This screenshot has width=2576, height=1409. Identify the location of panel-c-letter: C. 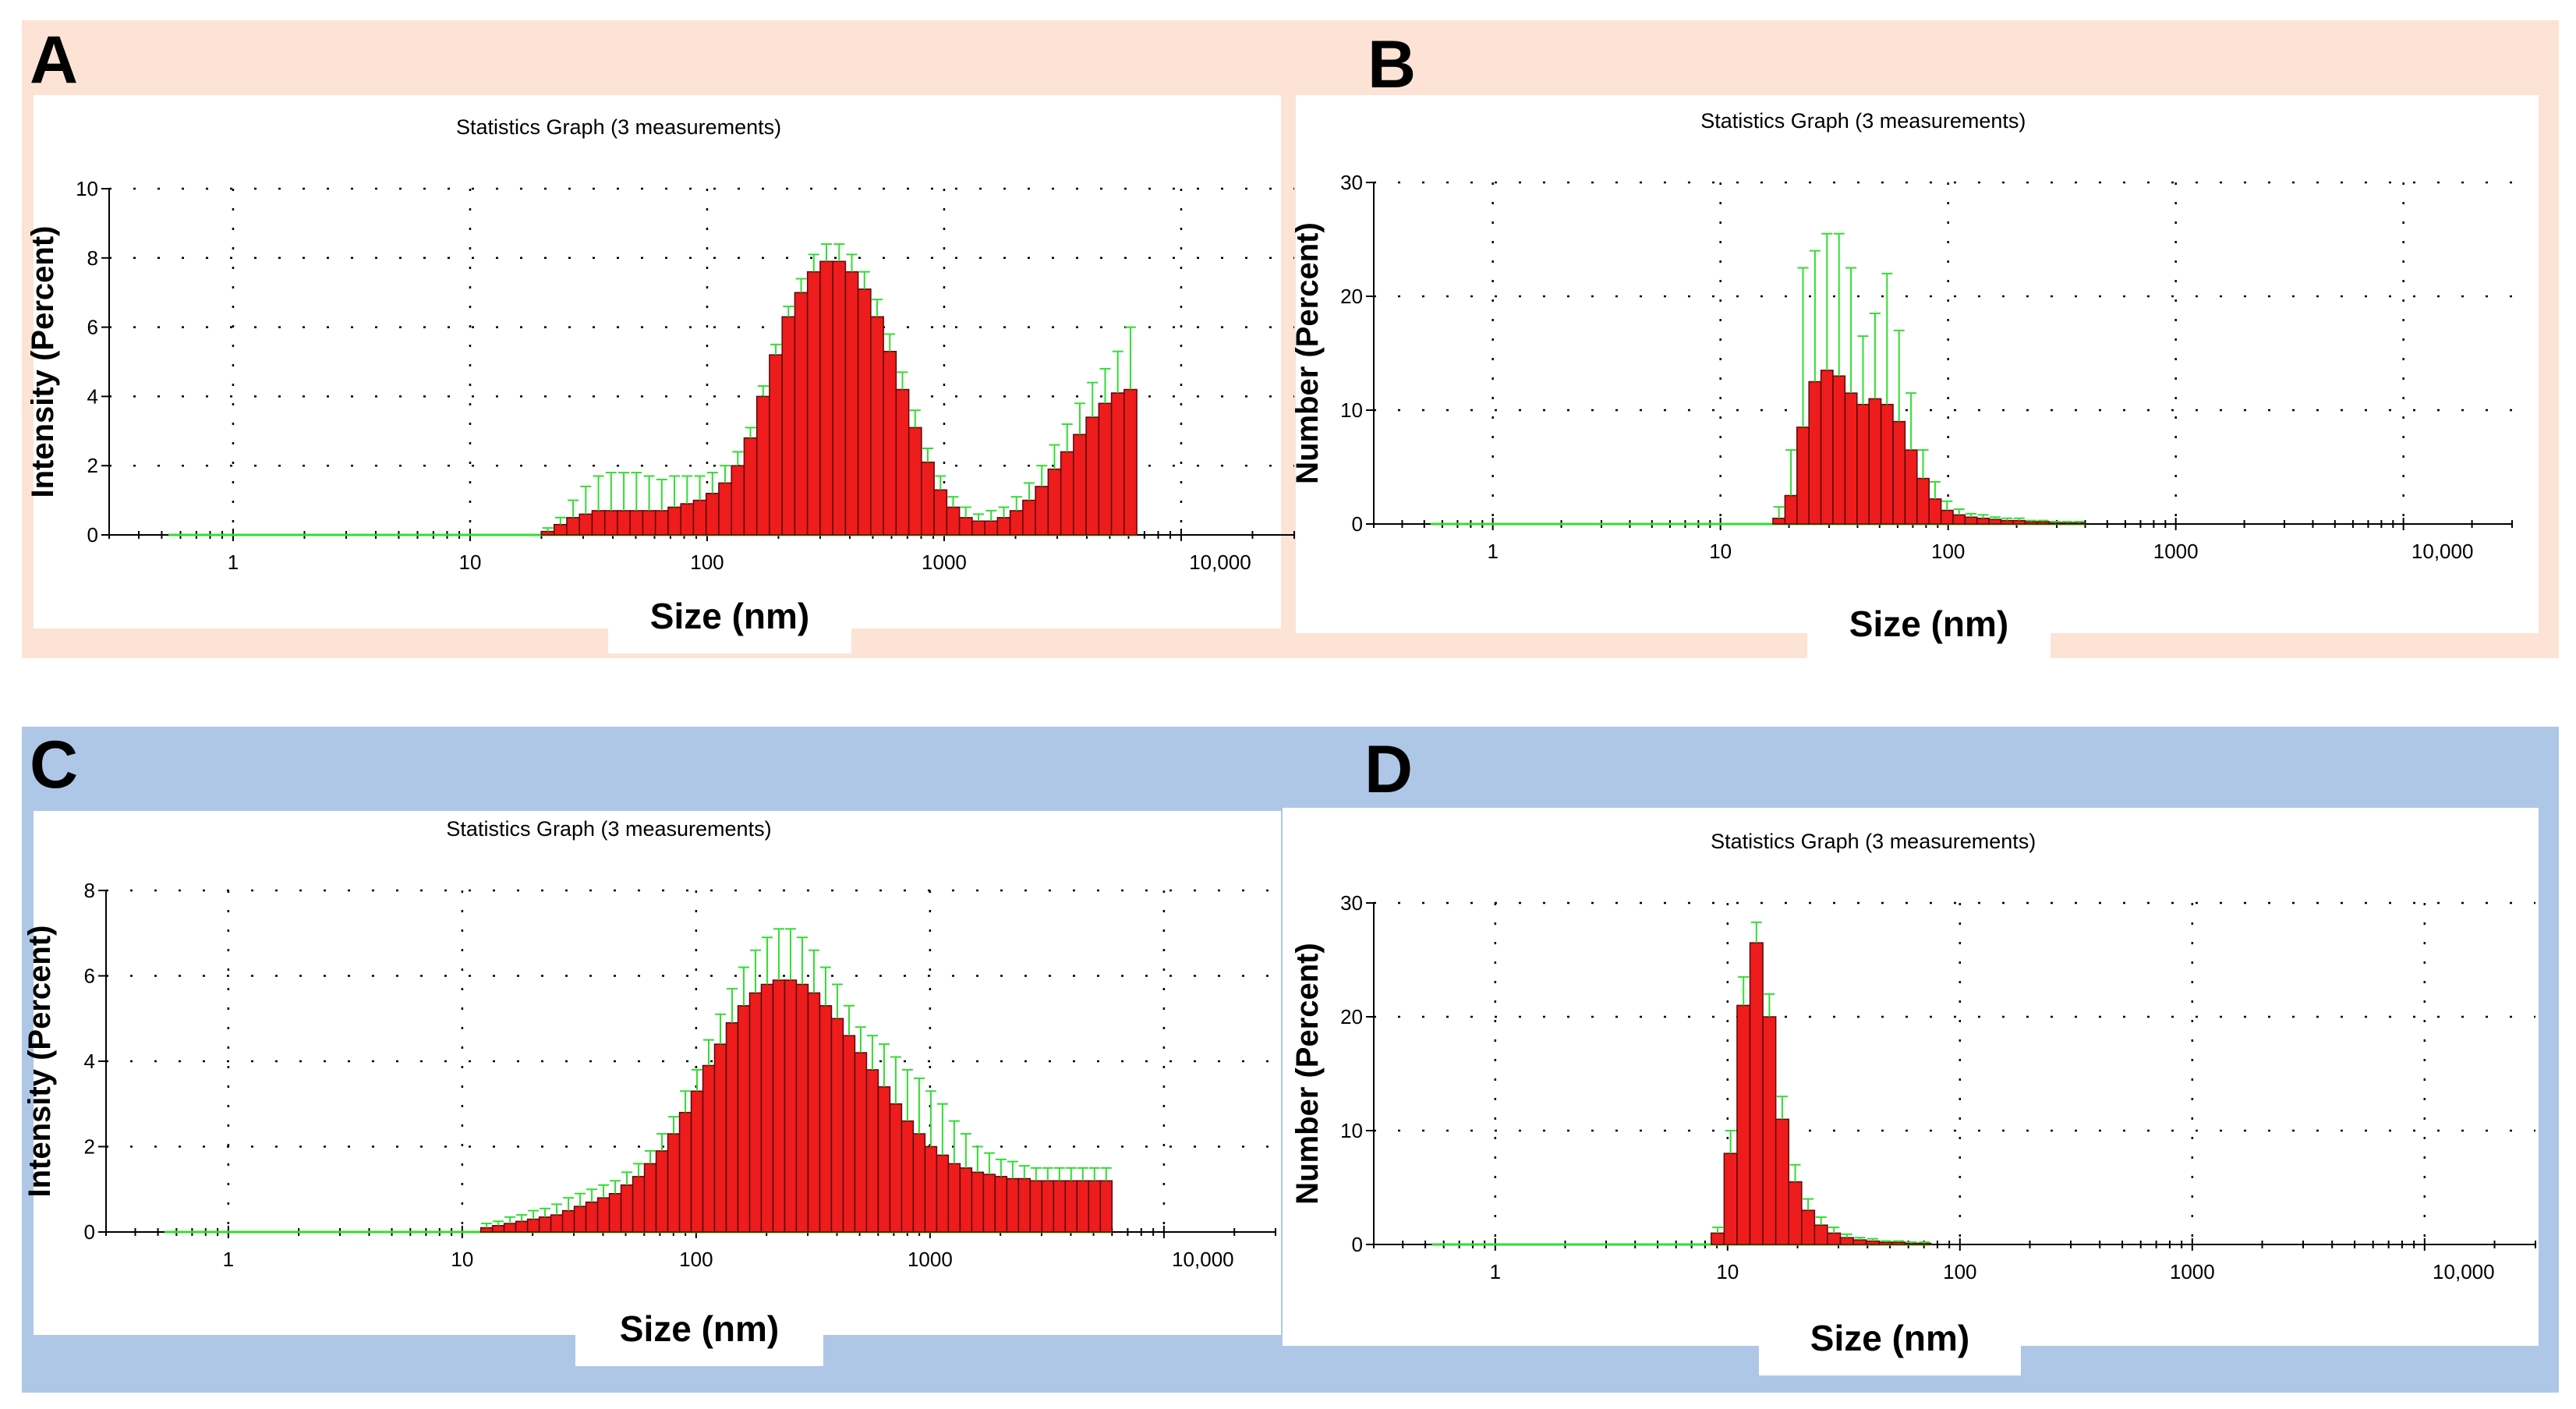
(54, 765).